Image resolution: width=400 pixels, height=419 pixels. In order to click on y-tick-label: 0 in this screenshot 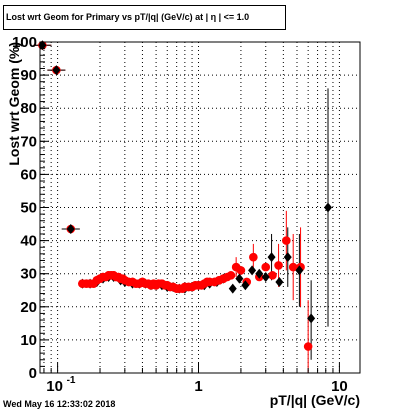, I will do `click(33, 373)`.